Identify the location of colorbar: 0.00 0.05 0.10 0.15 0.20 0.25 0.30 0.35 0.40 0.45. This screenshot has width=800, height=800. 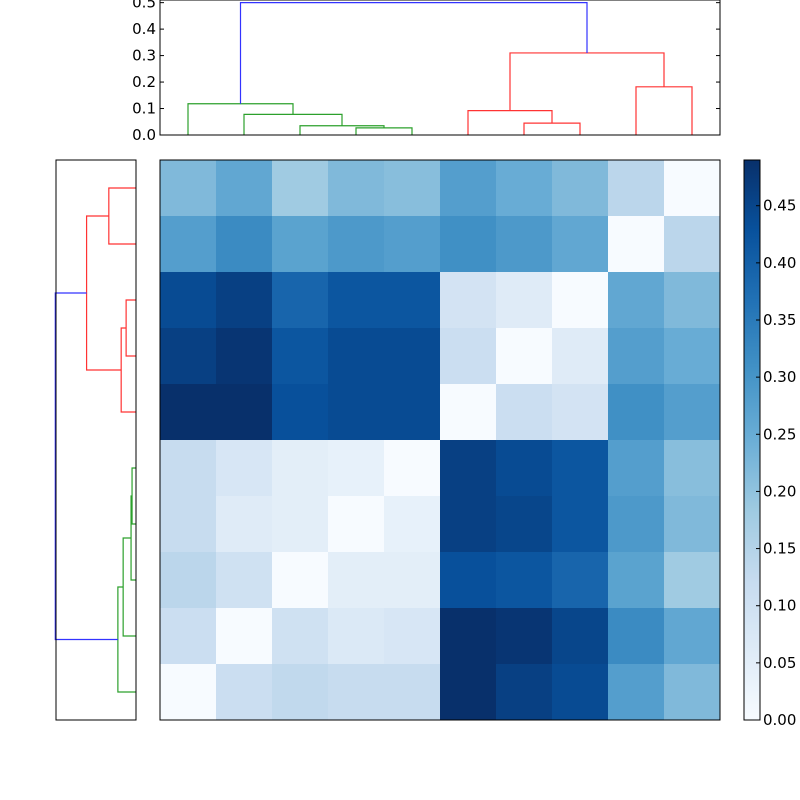
(769, 444).